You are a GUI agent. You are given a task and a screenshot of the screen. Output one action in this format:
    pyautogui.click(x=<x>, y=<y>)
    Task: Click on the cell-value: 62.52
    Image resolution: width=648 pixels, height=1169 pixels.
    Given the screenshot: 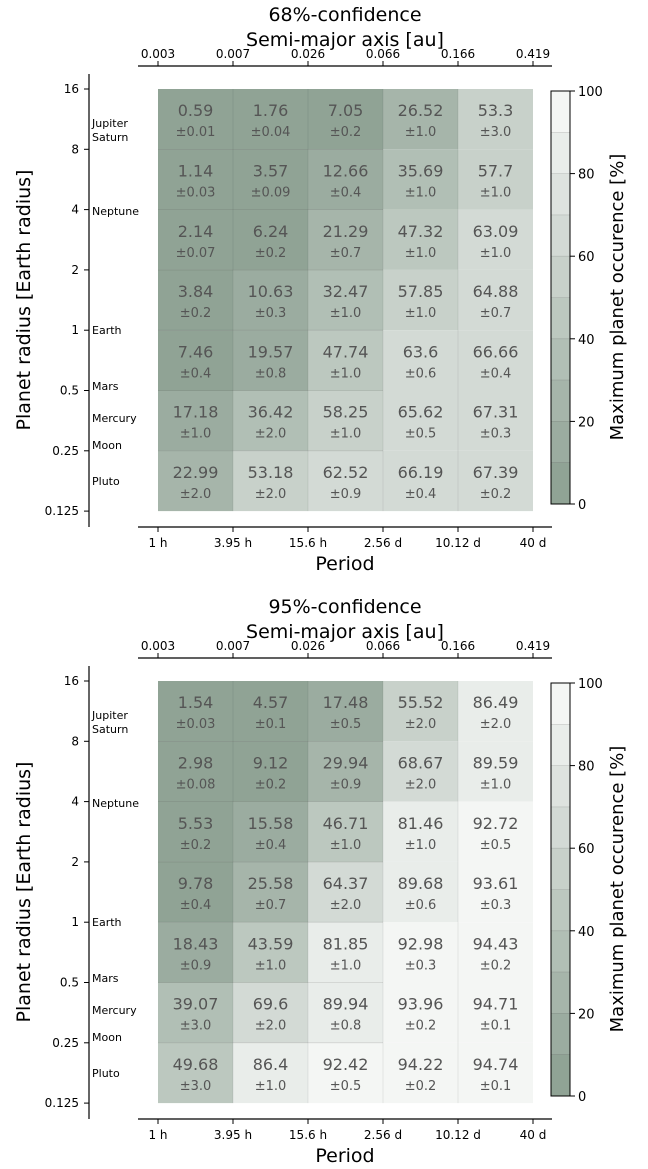 What is the action you would take?
    pyautogui.click(x=346, y=472)
    